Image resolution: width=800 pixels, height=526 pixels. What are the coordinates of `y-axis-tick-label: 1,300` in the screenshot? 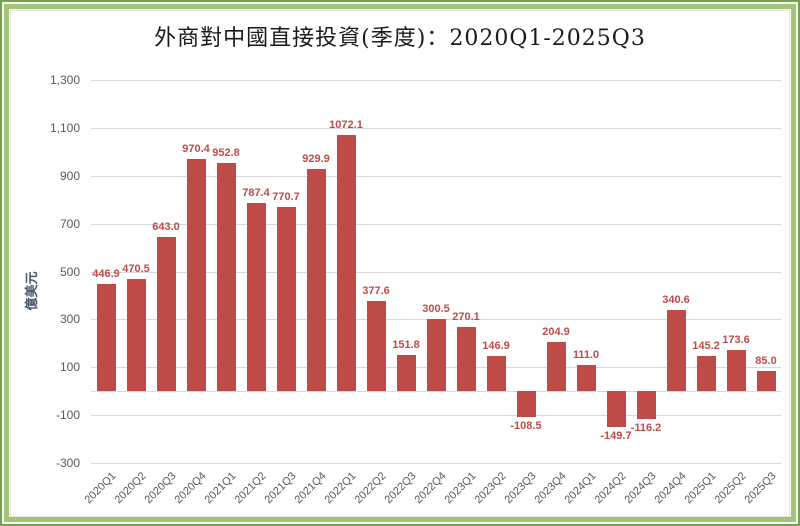 It's located at (64, 80).